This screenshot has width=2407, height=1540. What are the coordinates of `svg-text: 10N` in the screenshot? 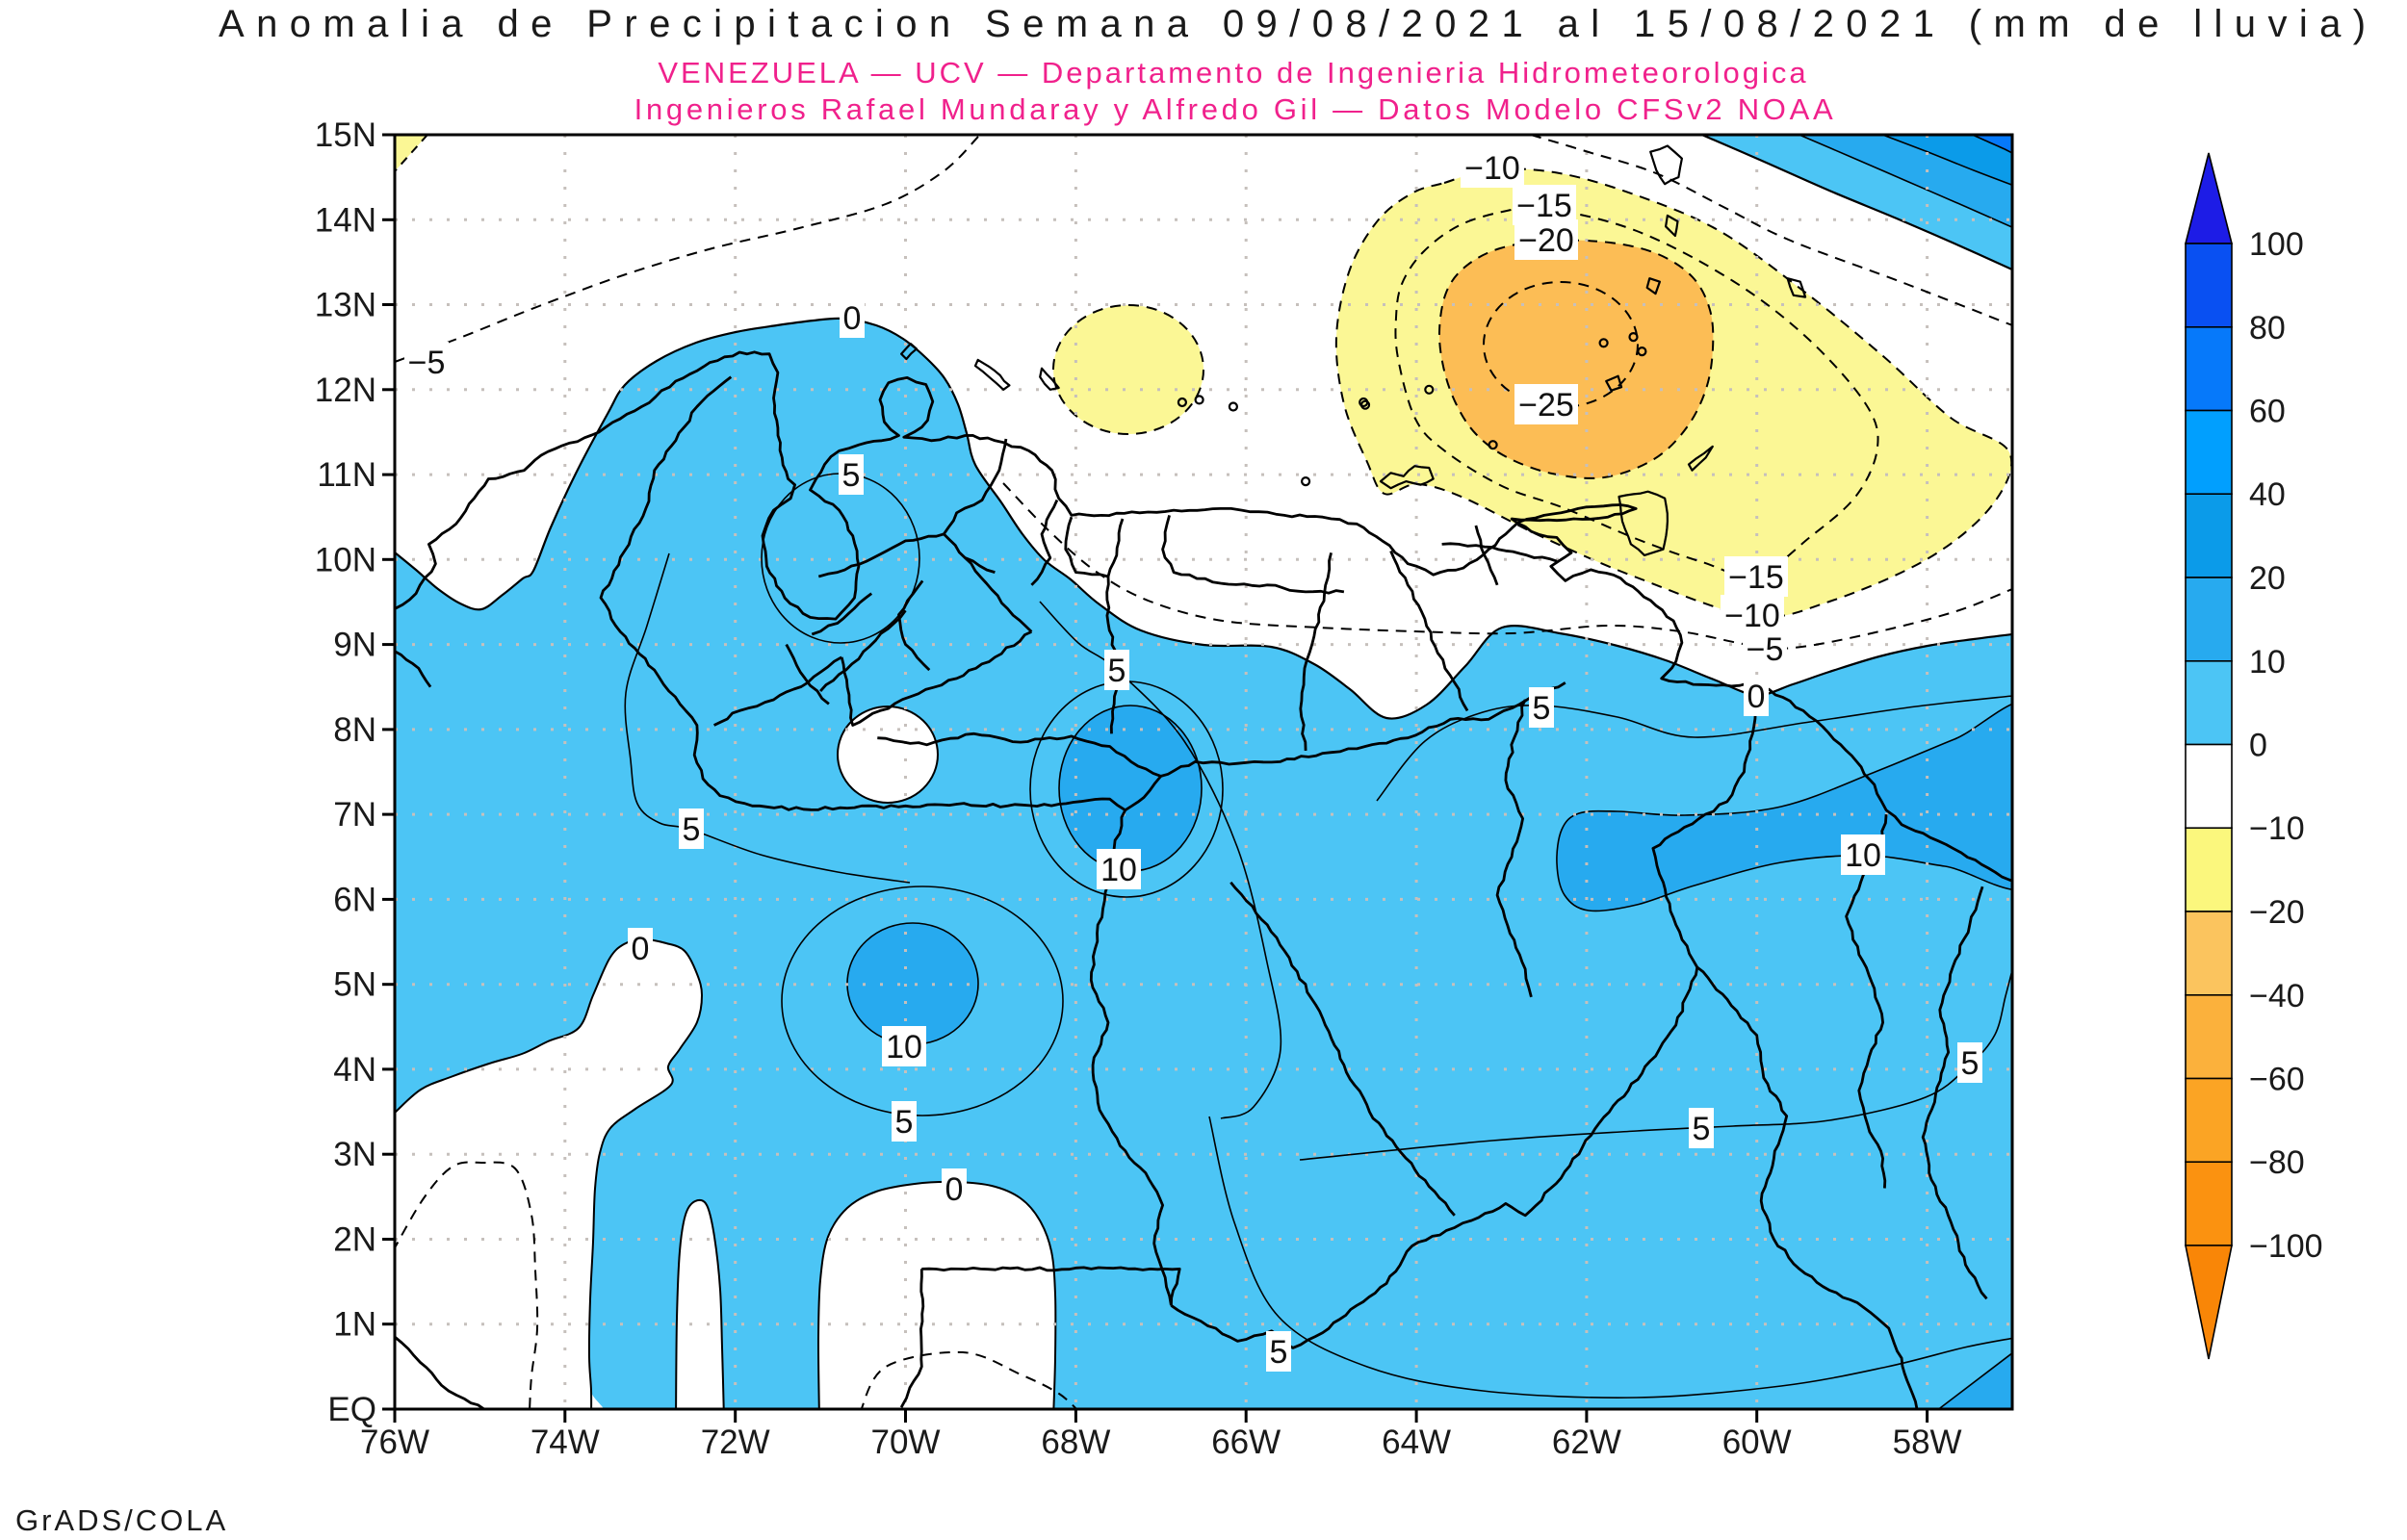 It's located at (345, 559).